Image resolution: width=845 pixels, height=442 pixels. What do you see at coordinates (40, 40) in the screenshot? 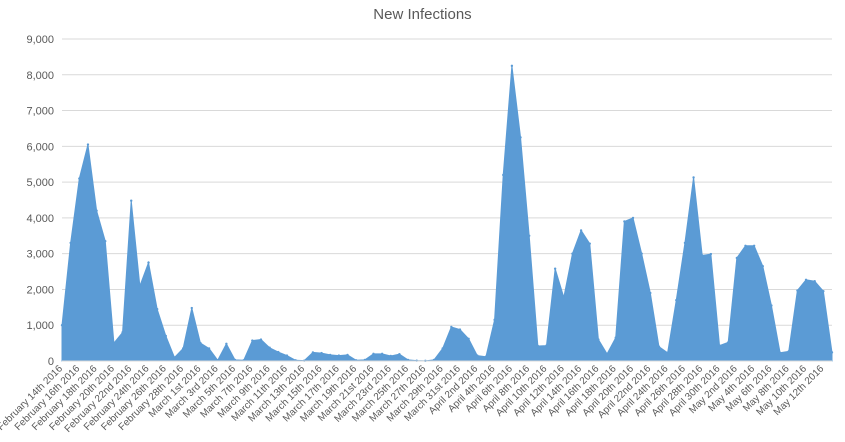
I see `y-tick-label: 9,000` at bounding box center [40, 40].